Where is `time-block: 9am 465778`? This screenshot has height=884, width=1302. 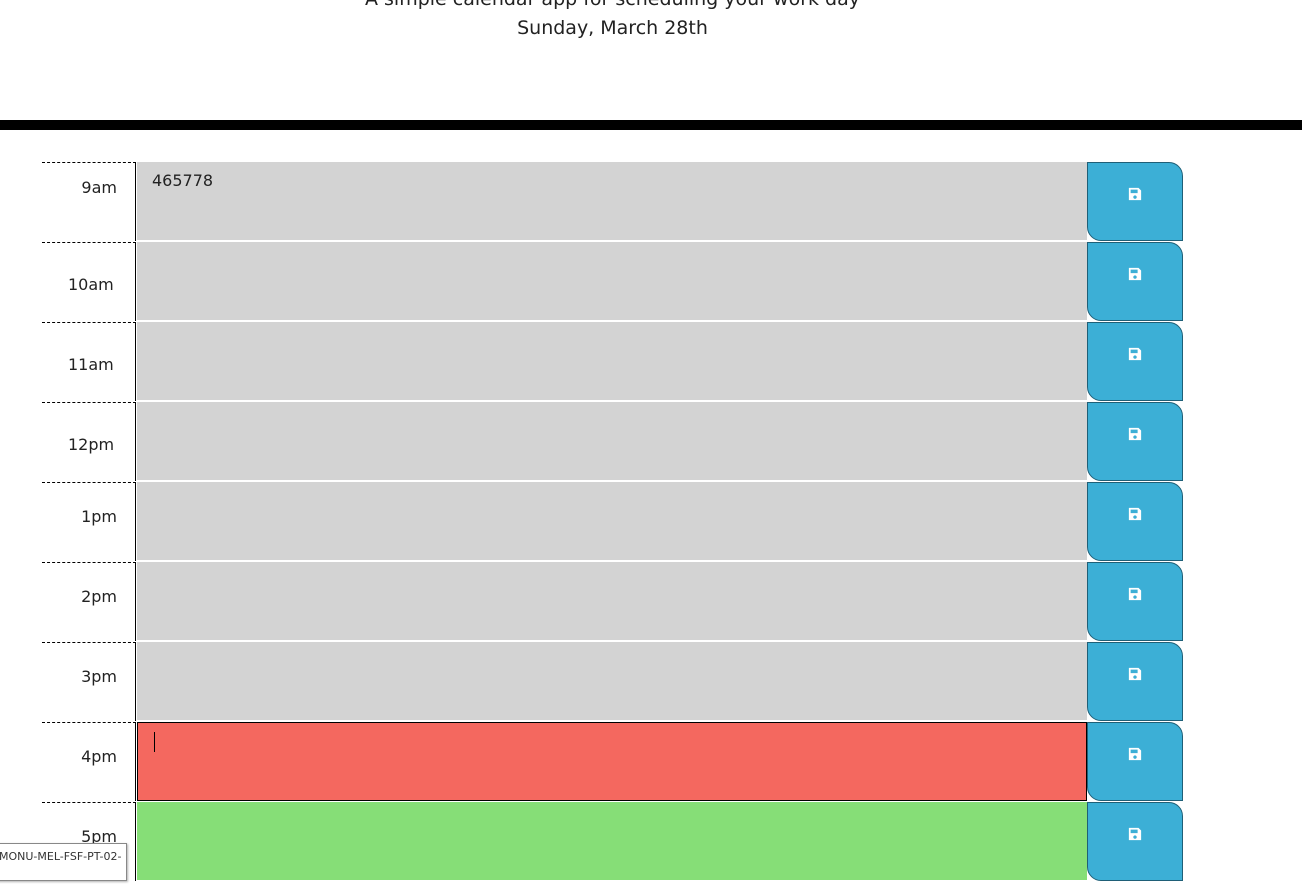 time-block: 9am 465778 is located at coordinates (612, 202).